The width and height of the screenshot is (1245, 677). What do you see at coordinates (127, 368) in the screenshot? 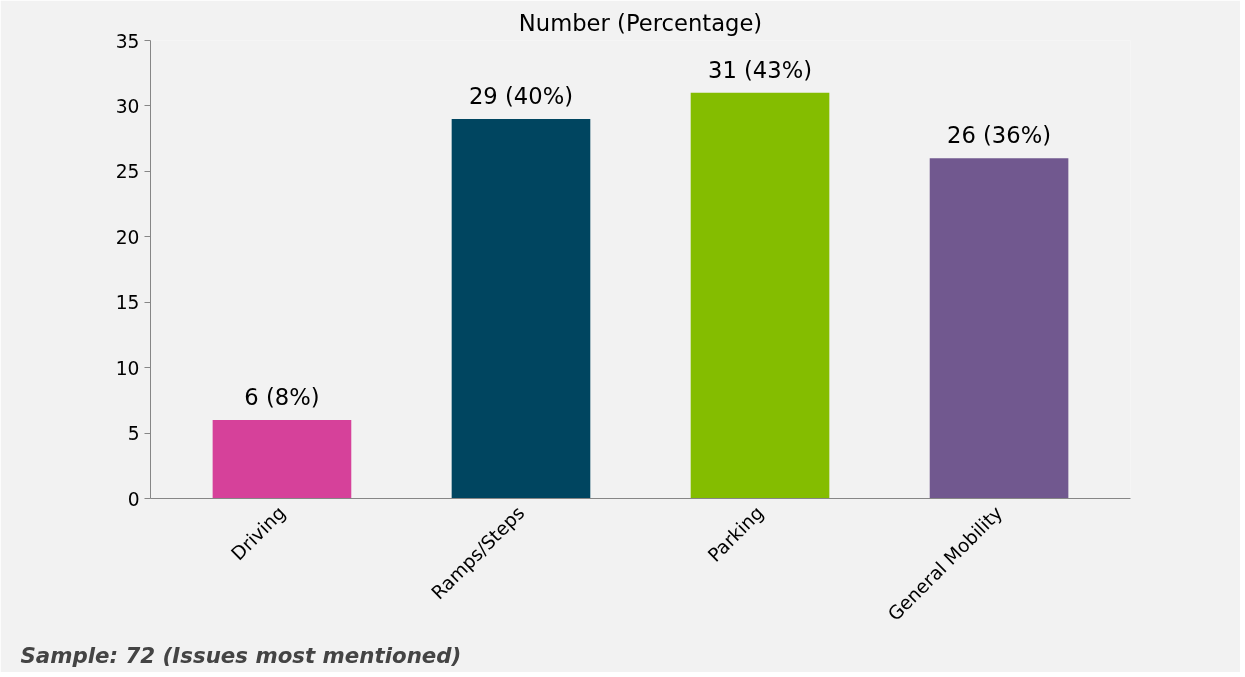
I see `y-tick-label: 10` at bounding box center [127, 368].